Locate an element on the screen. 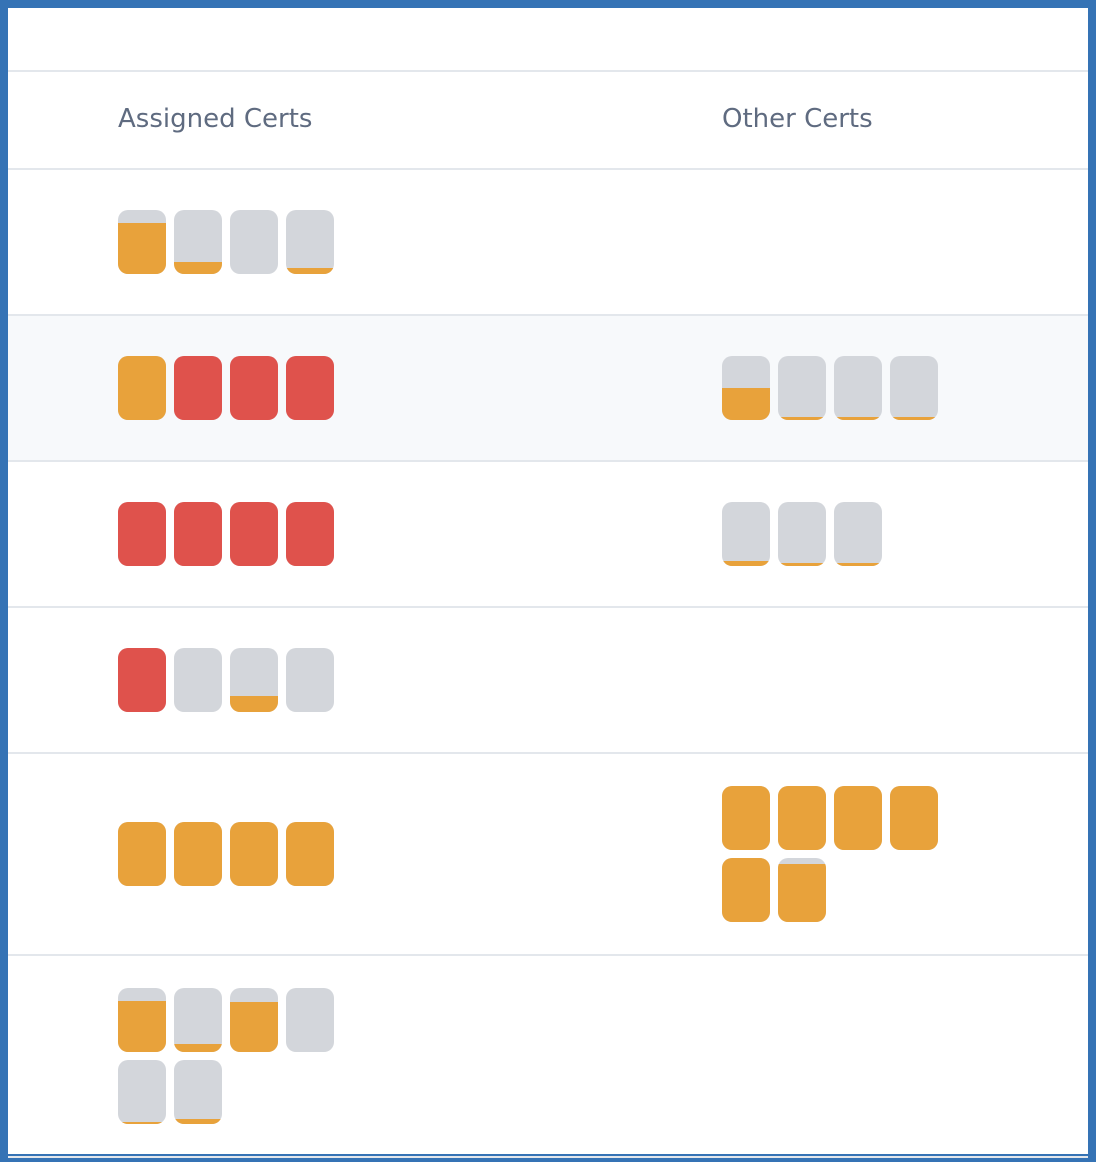  table-header: Assigned Certs Other Certs is located at coordinates (548, 121).